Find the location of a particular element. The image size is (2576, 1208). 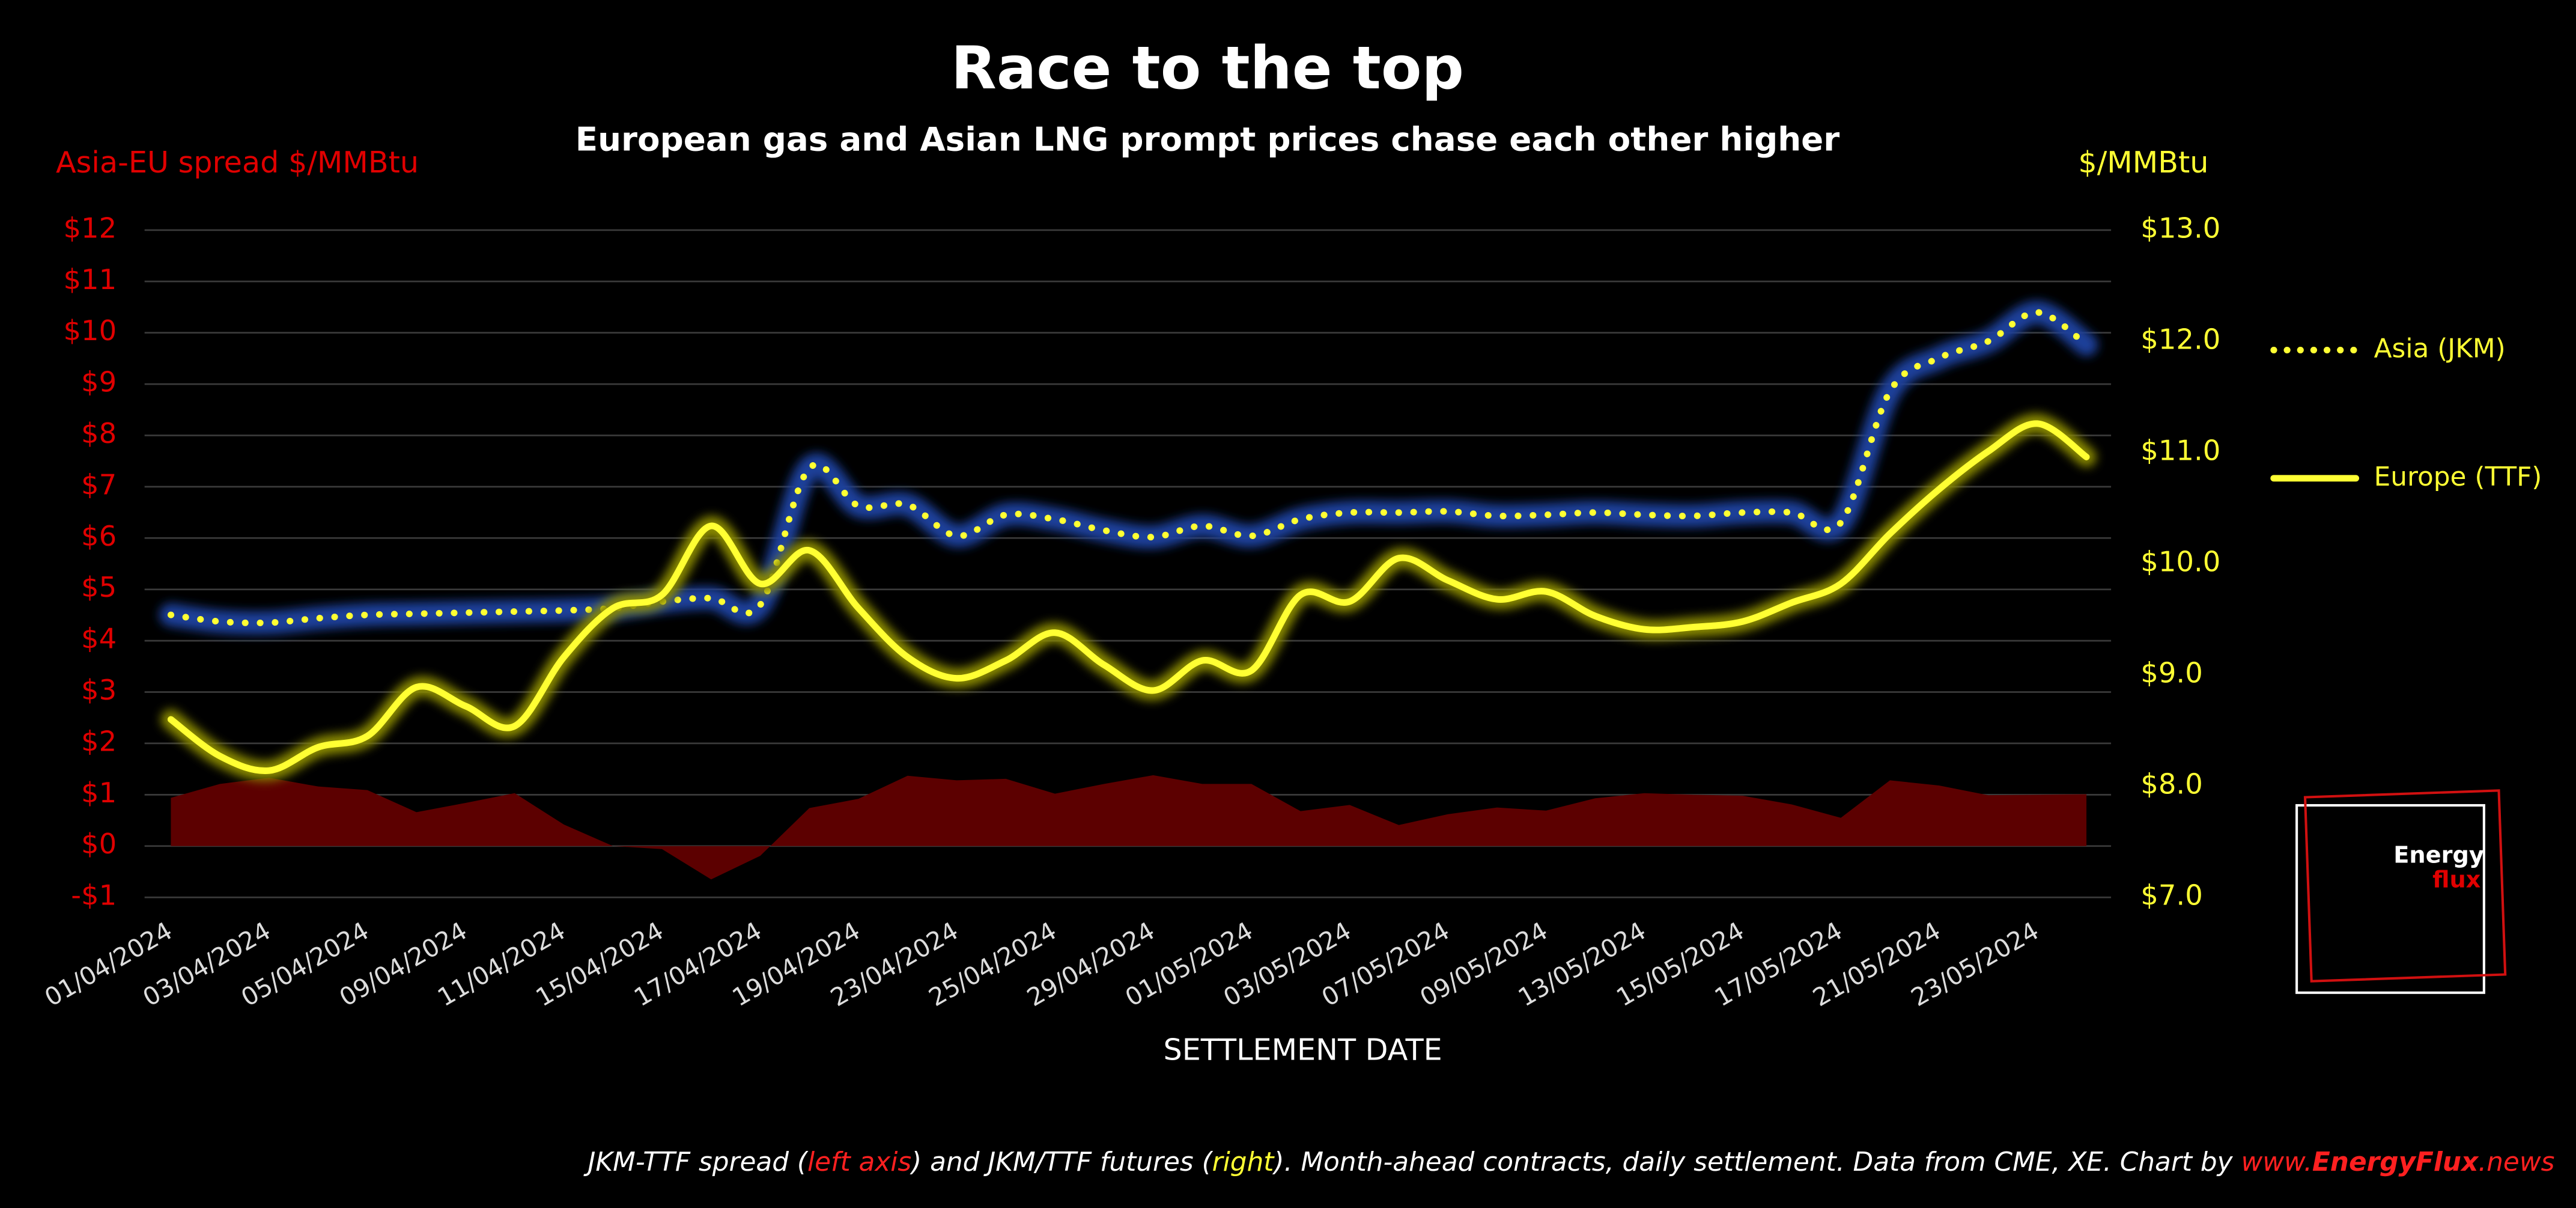

y2-tick-label: $11.0 is located at coordinates (2180, 450).